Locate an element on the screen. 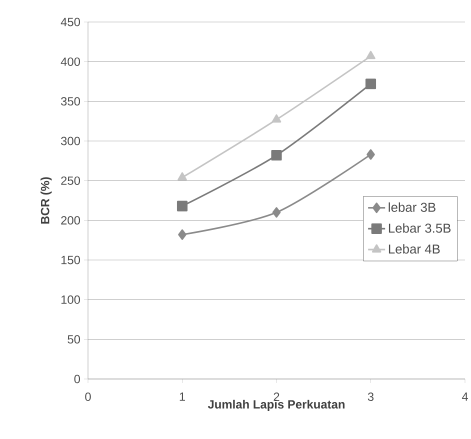  legend-label: lebar 3B is located at coordinates (412, 207).